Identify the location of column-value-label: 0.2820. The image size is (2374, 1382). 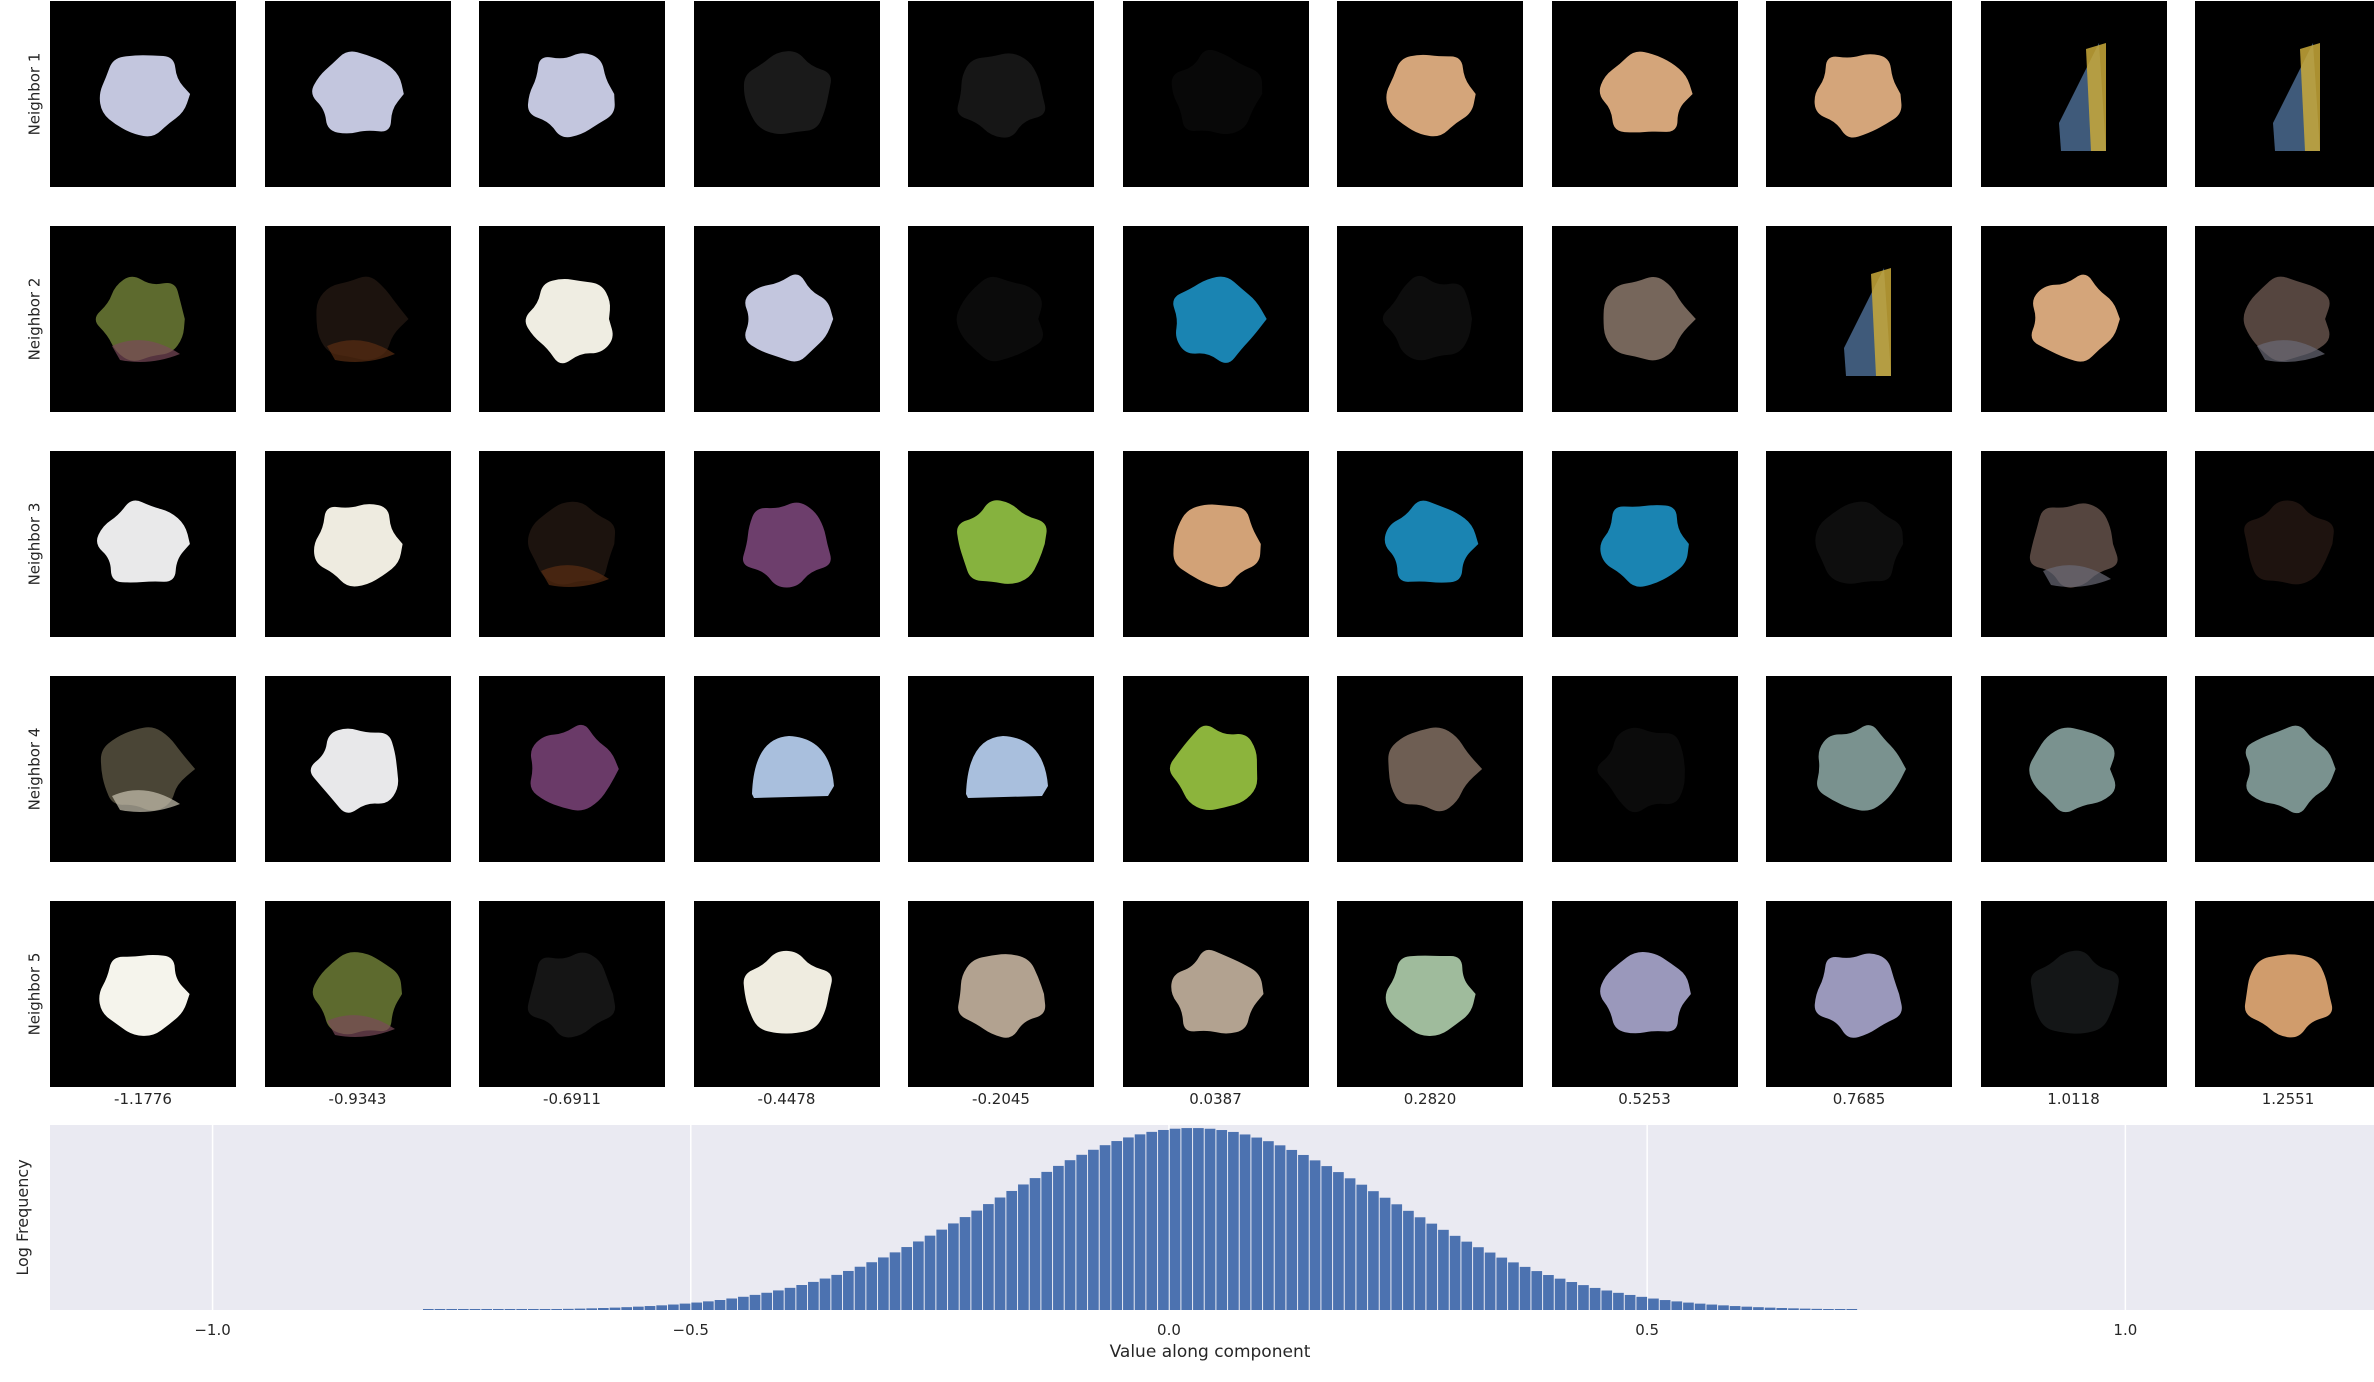
(1430, 1099).